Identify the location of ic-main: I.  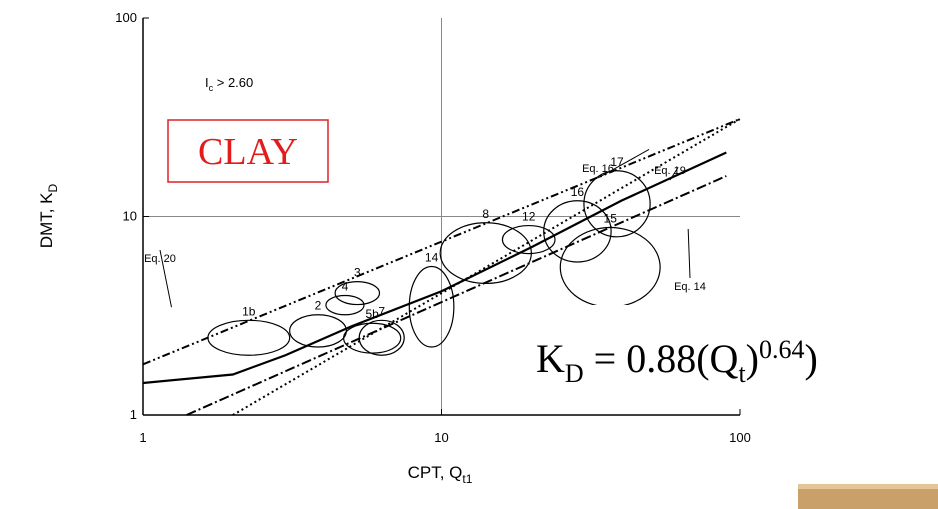
(207, 82).